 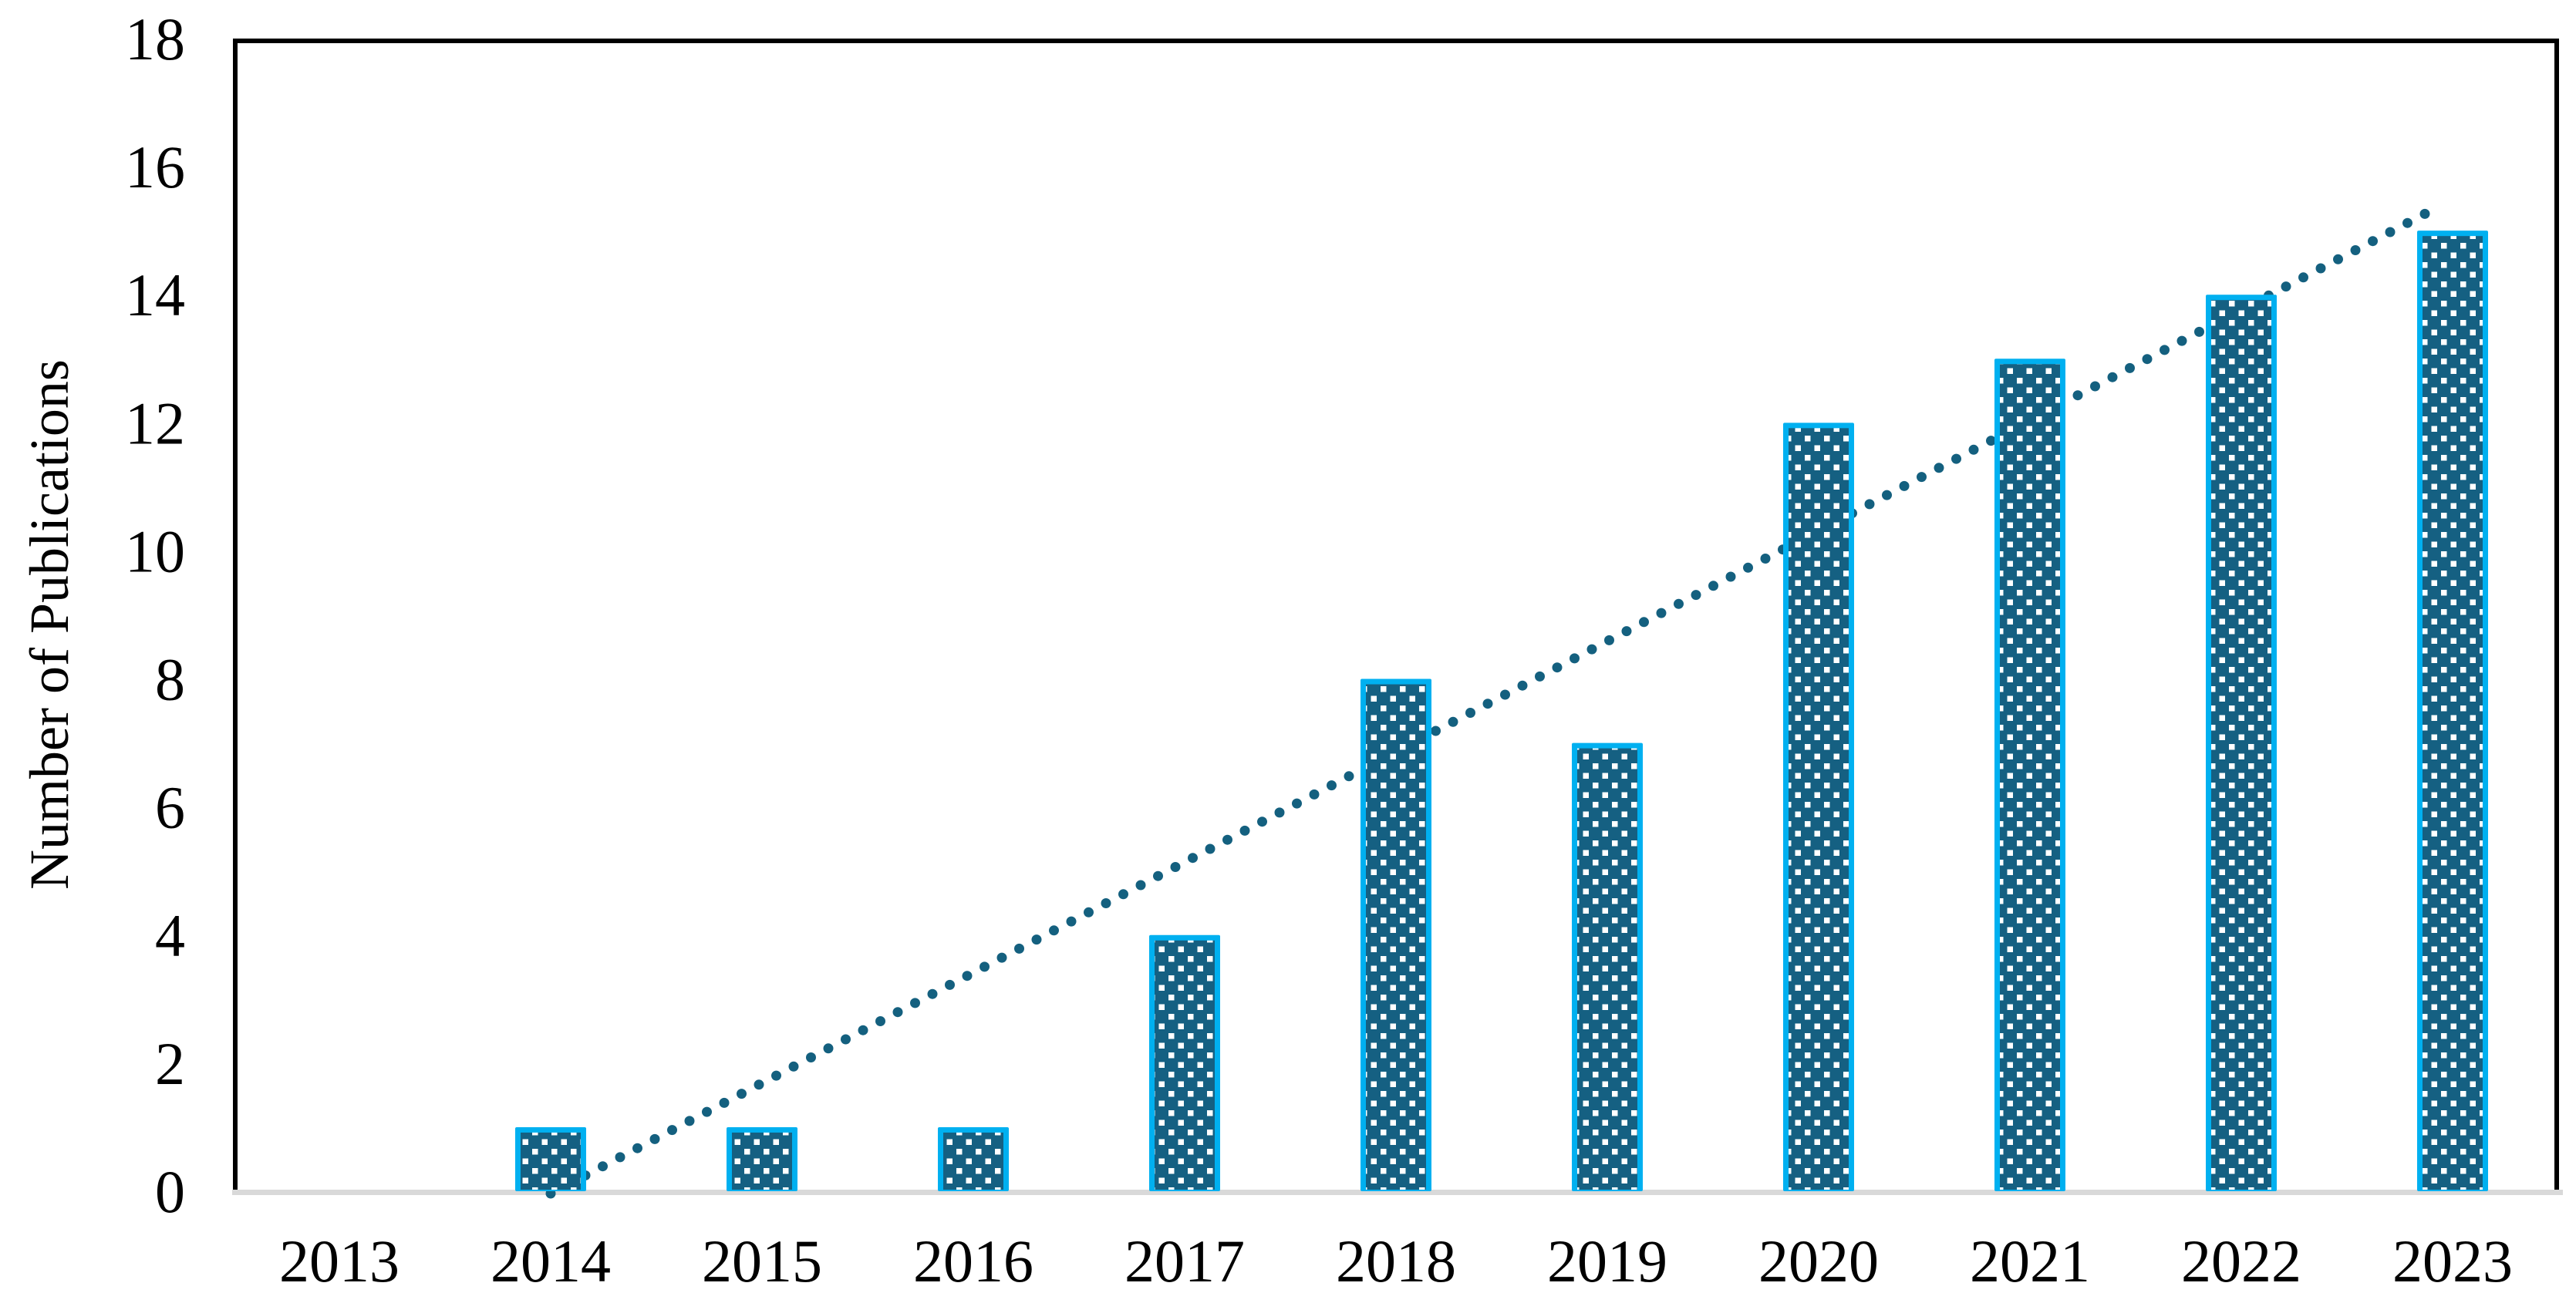 I want to click on x-tick-label-2022: 2022, so click(x=2241, y=1261).